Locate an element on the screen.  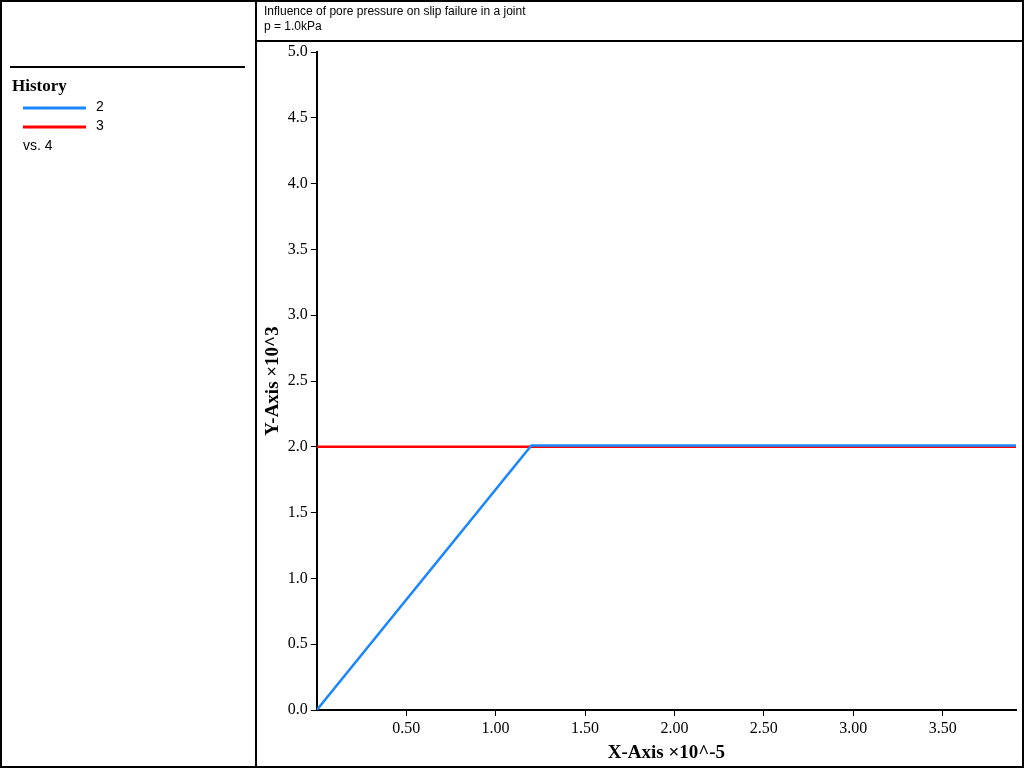
x-tick-label: 3.00 is located at coordinates (853, 727).